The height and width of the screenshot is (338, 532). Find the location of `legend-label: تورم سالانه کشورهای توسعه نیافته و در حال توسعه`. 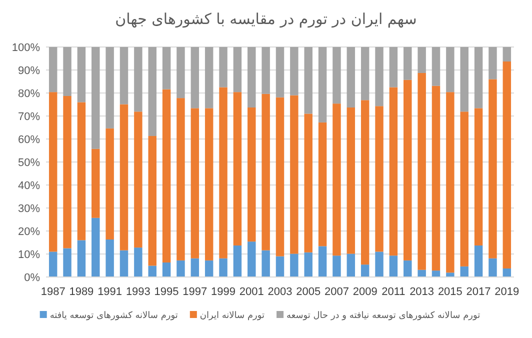

legend-label: تورم سالانه کشورهای توسعه نیافته و در حال توسعه is located at coordinates (383, 316).